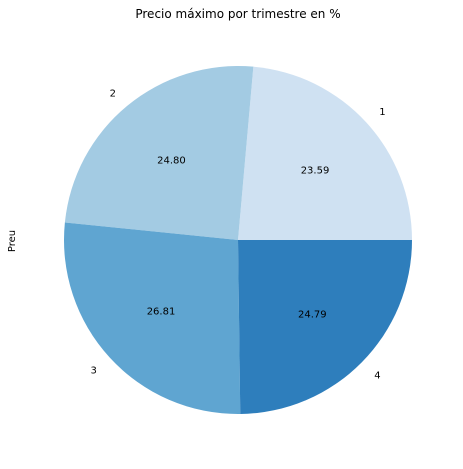  What do you see at coordinates (237, 14) in the screenshot?
I see `chart-title: Precio máximo por trimestre en %` at bounding box center [237, 14].